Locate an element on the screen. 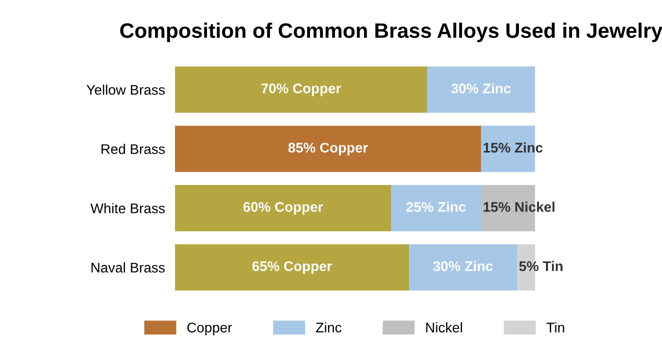 The image size is (662, 355). data-label: 65% Copper is located at coordinates (292, 267).